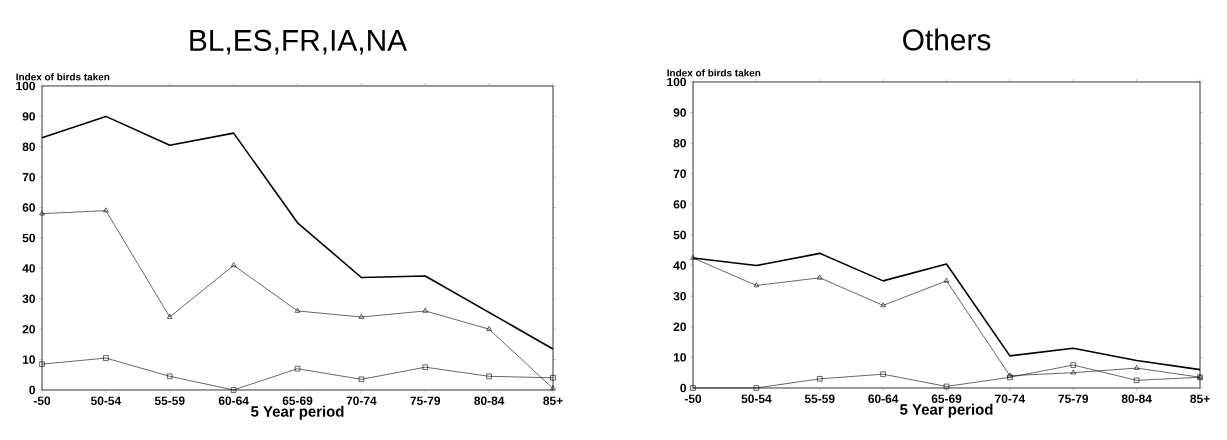  What do you see at coordinates (299, 42) in the screenshot?
I see `chart-title: BL,ES,FR,IA,NA` at bounding box center [299, 42].